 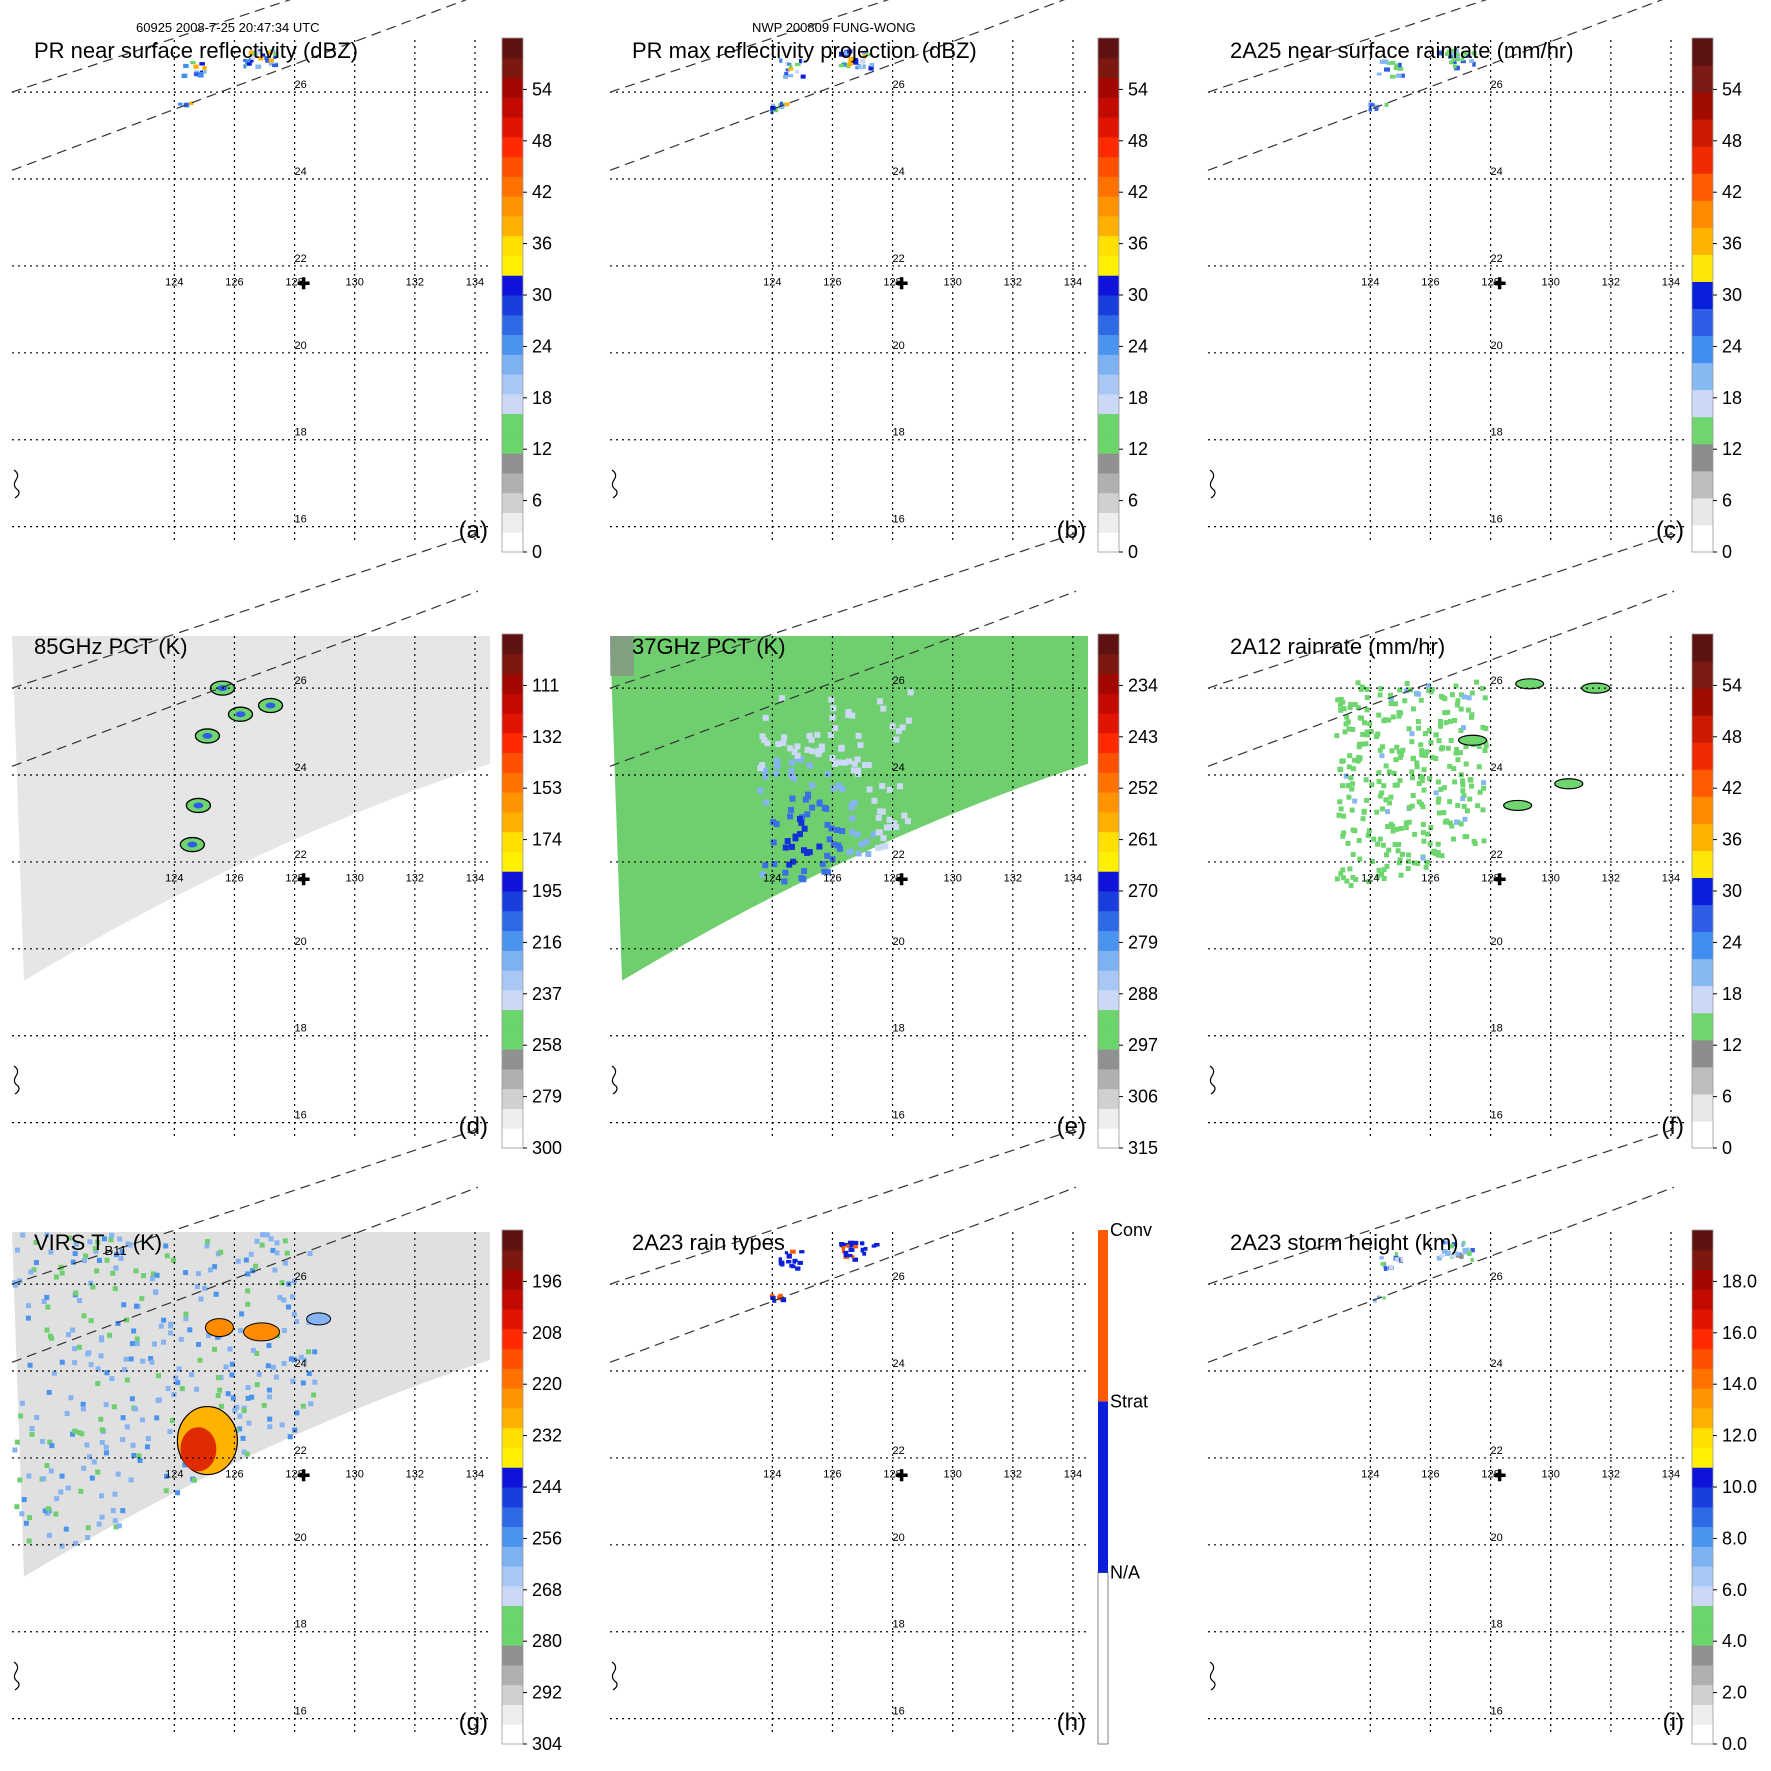 I want to click on lat-tick-label: 20, so click(x=898, y=1538).